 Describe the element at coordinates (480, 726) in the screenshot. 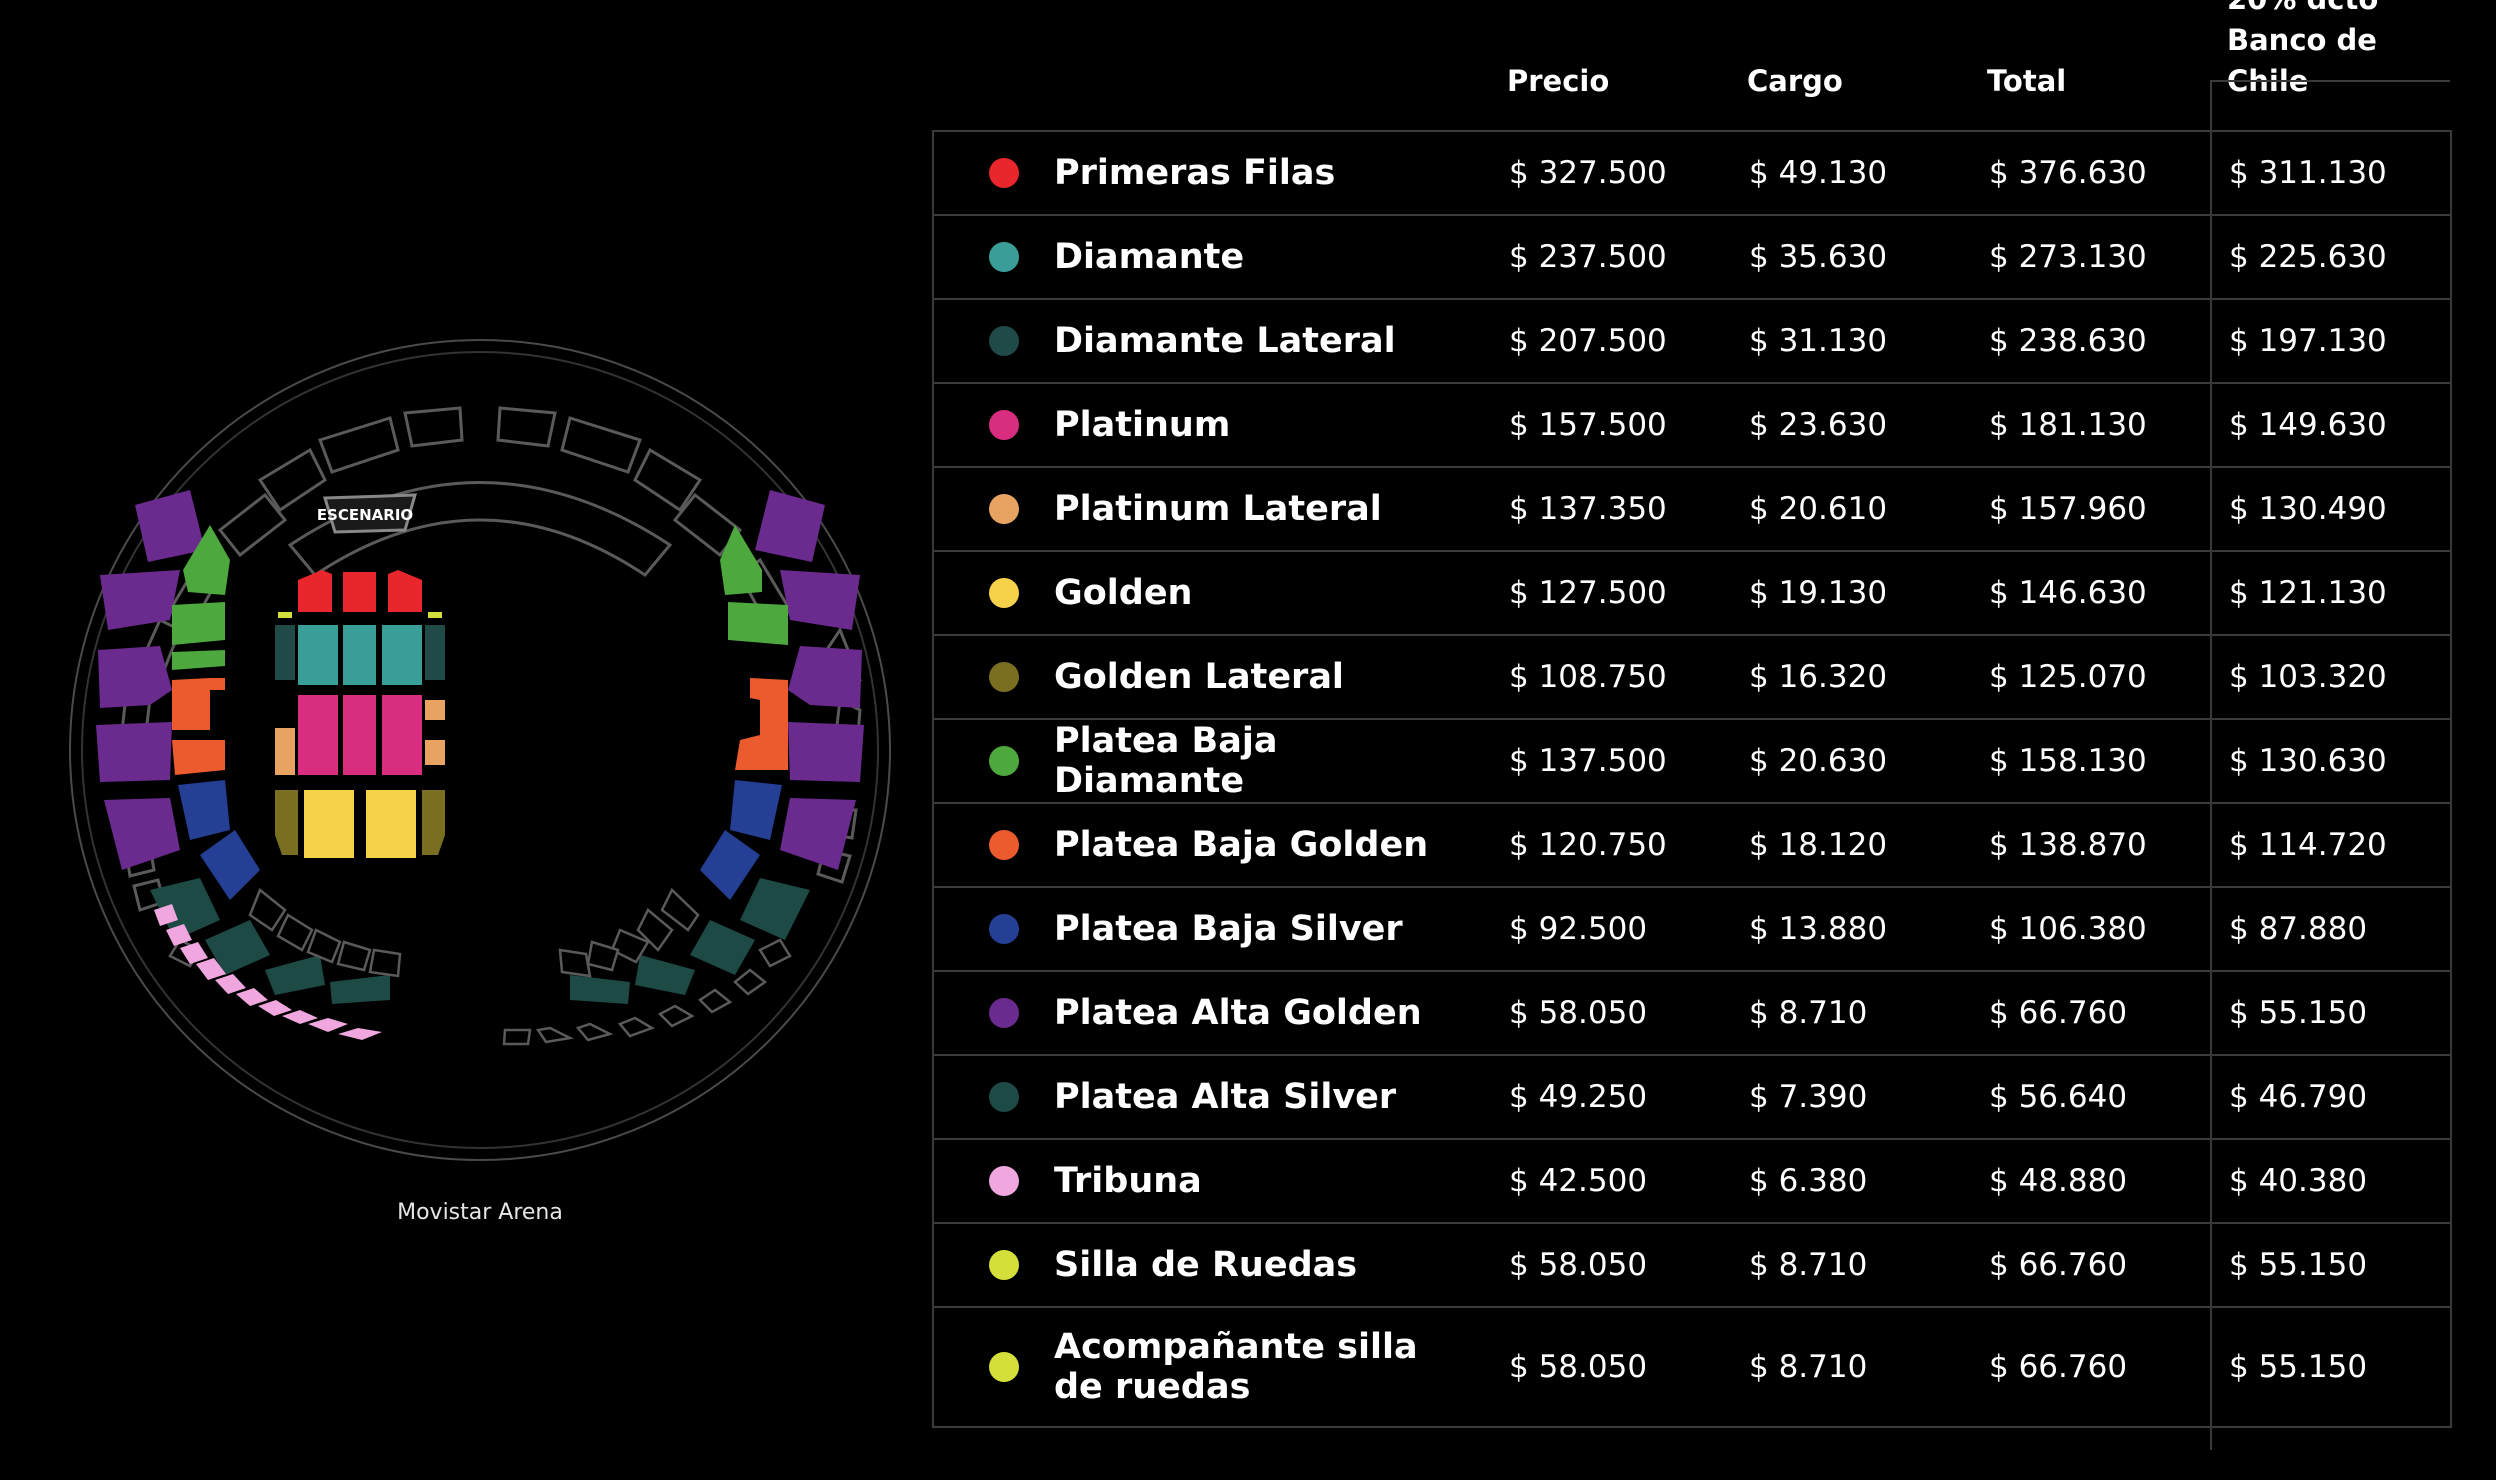

I see `platea-baja-golden-sections` at that location.